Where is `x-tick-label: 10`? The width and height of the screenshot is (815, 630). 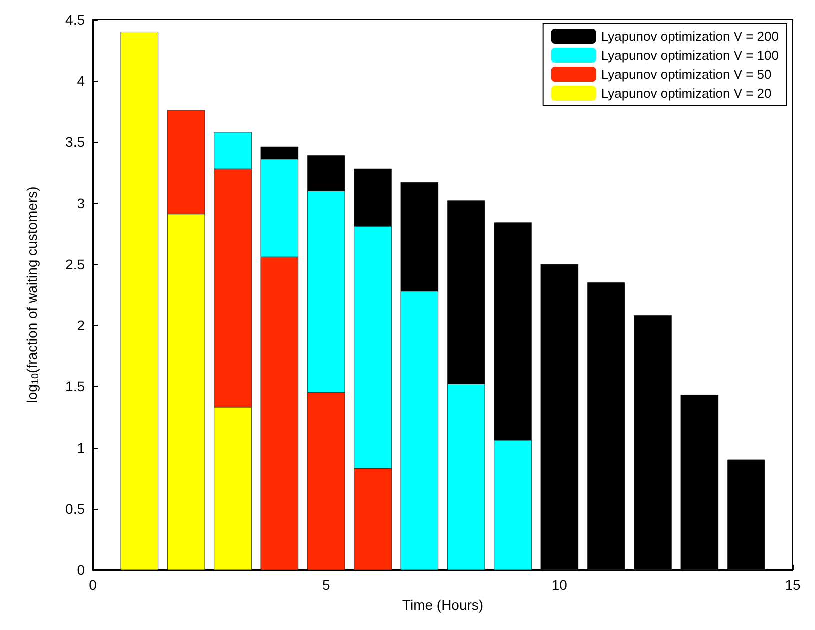 x-tick-label: 10 is located at coordinates (560, 585).